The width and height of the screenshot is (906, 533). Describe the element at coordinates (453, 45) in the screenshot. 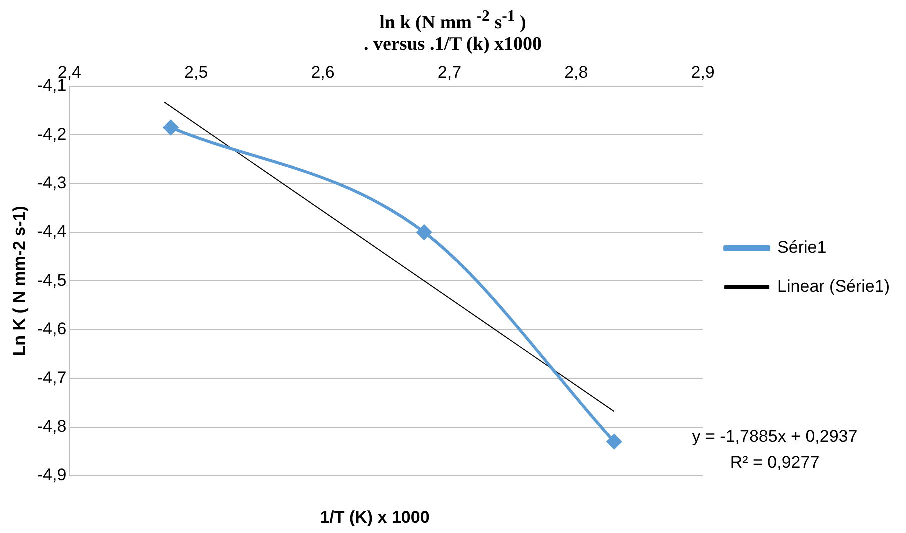

I see `chart-subtitle: . versus .1/T (k) x1000` at that location.